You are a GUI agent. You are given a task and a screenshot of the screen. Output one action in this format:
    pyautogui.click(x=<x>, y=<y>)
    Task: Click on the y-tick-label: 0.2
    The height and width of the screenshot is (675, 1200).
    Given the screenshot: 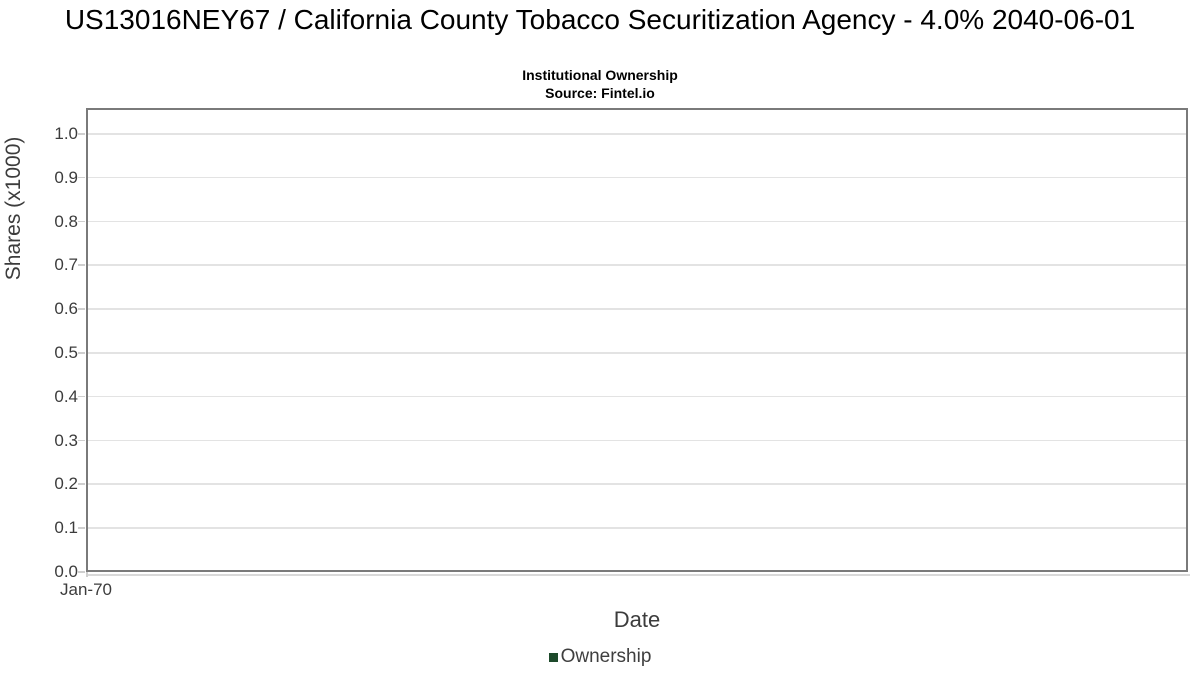 What is the action you would take?
    pyautogui.click(x=66, y=484)
    